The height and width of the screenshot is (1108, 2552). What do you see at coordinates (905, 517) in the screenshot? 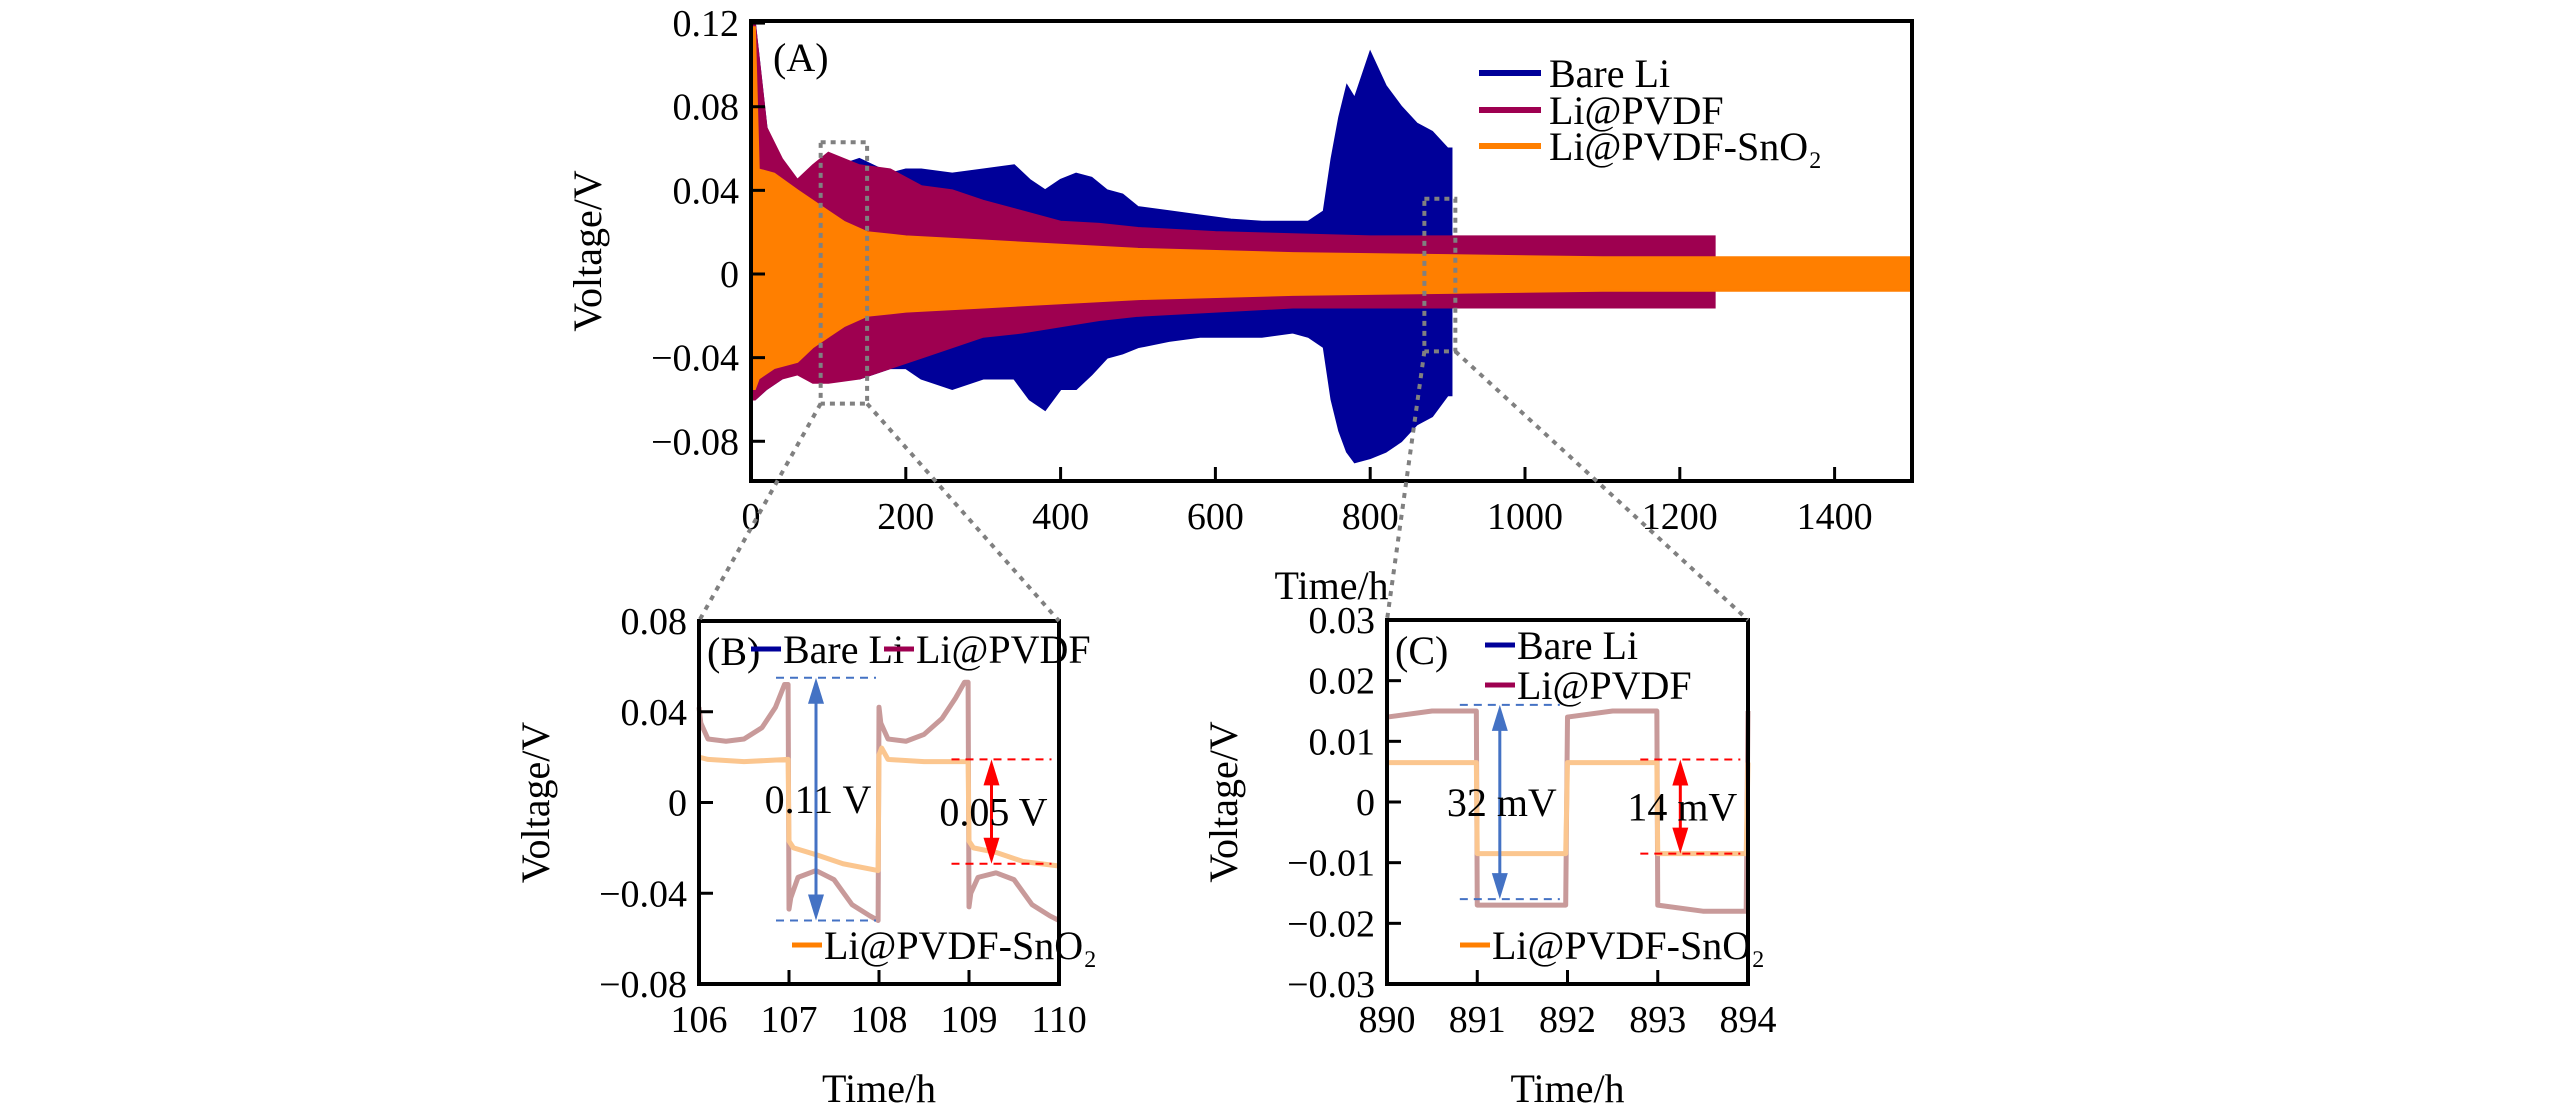
I see `x-tick-label: 200` at bounding box center [905, 517].